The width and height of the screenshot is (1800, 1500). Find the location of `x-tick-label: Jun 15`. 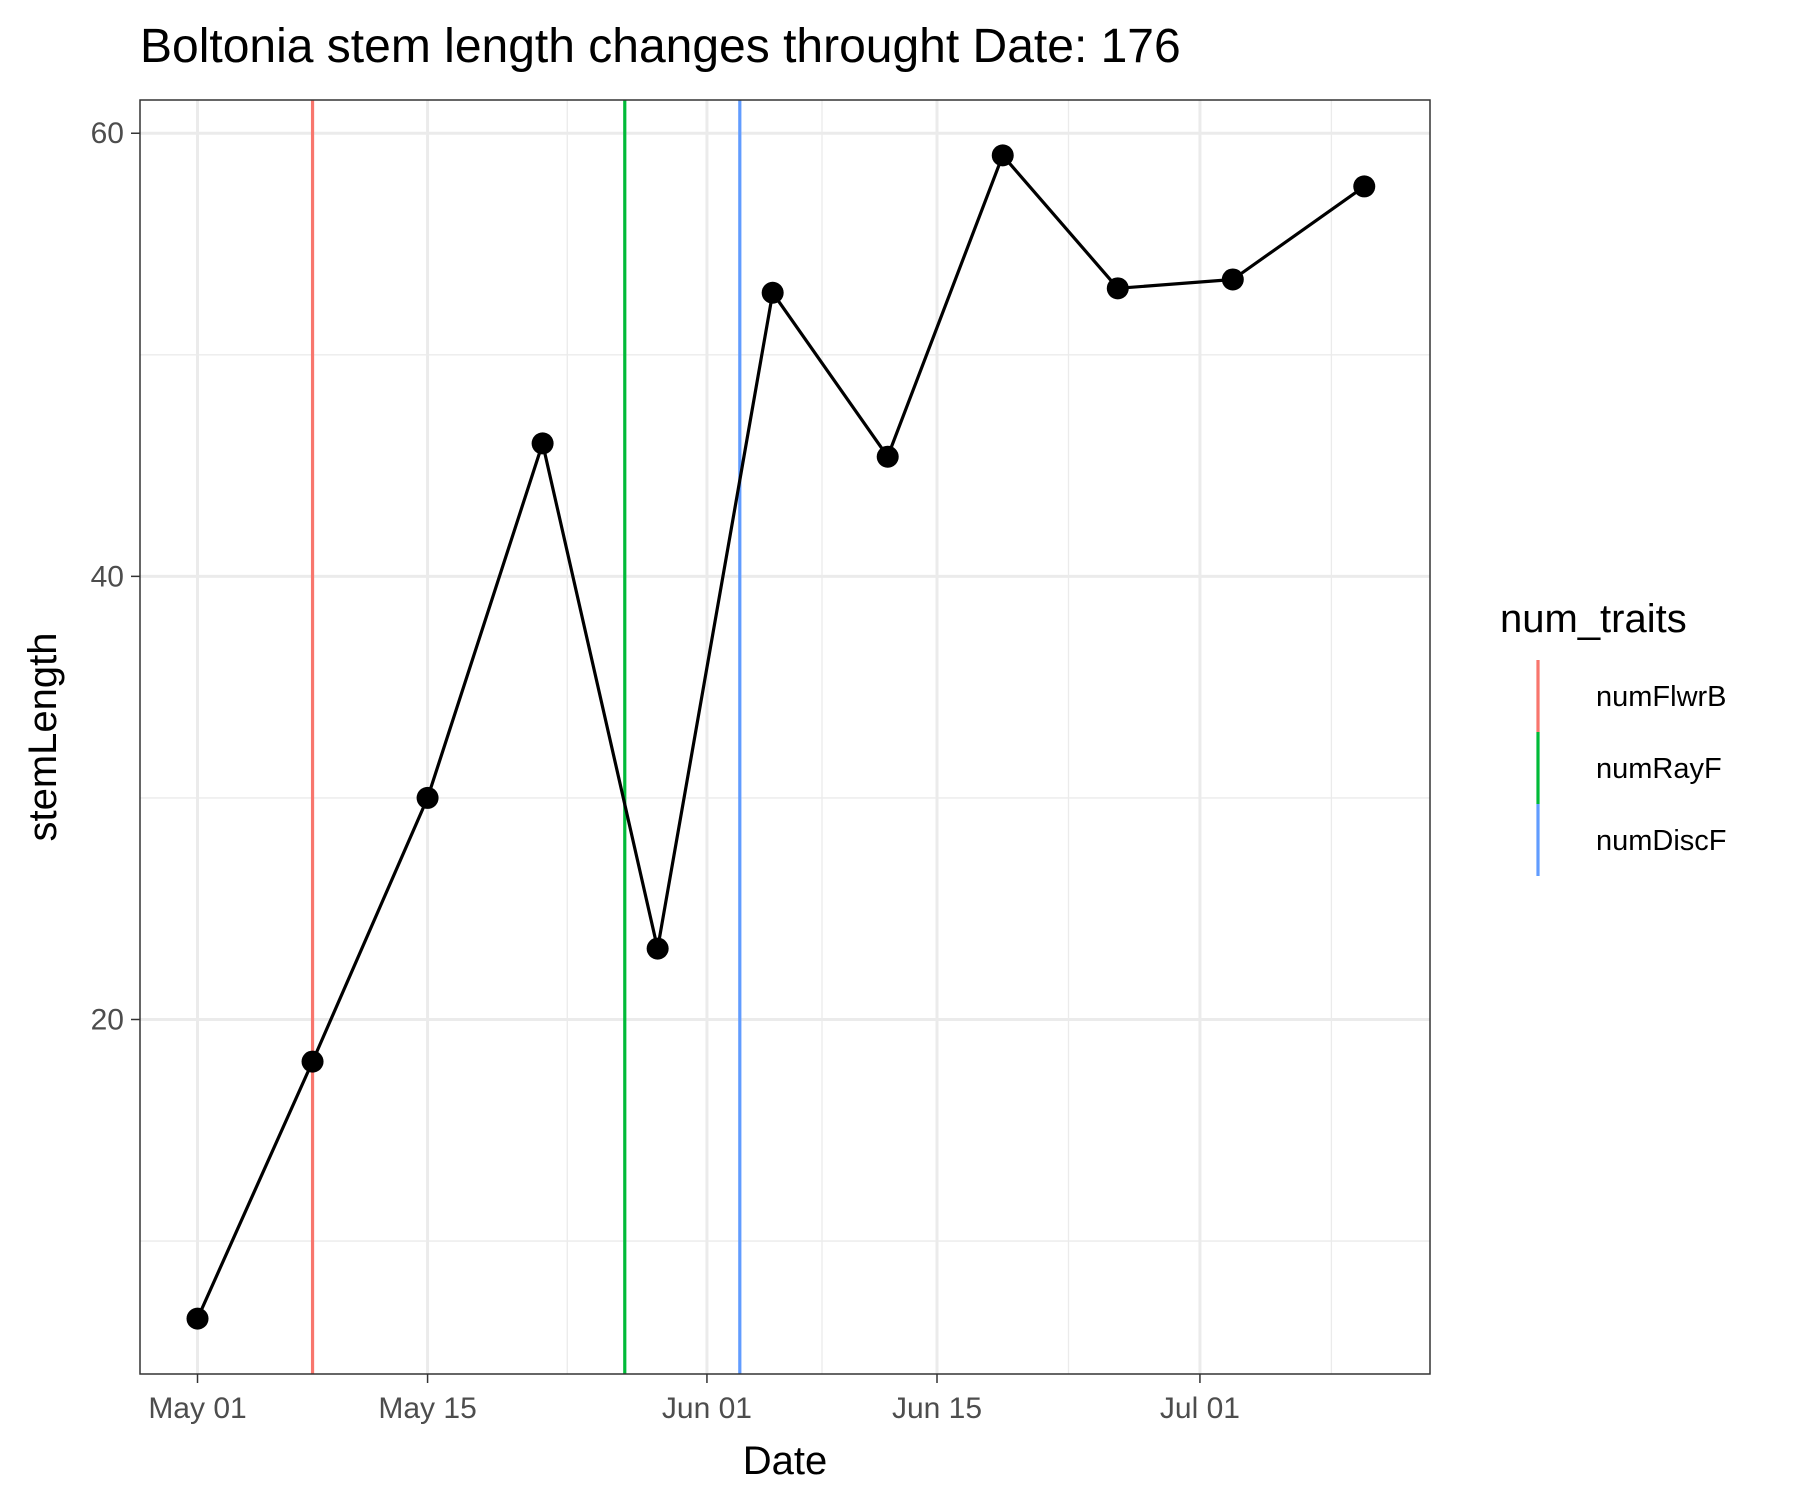

x-tick-label: Jun 15 is located at coordinates (937, 1408).